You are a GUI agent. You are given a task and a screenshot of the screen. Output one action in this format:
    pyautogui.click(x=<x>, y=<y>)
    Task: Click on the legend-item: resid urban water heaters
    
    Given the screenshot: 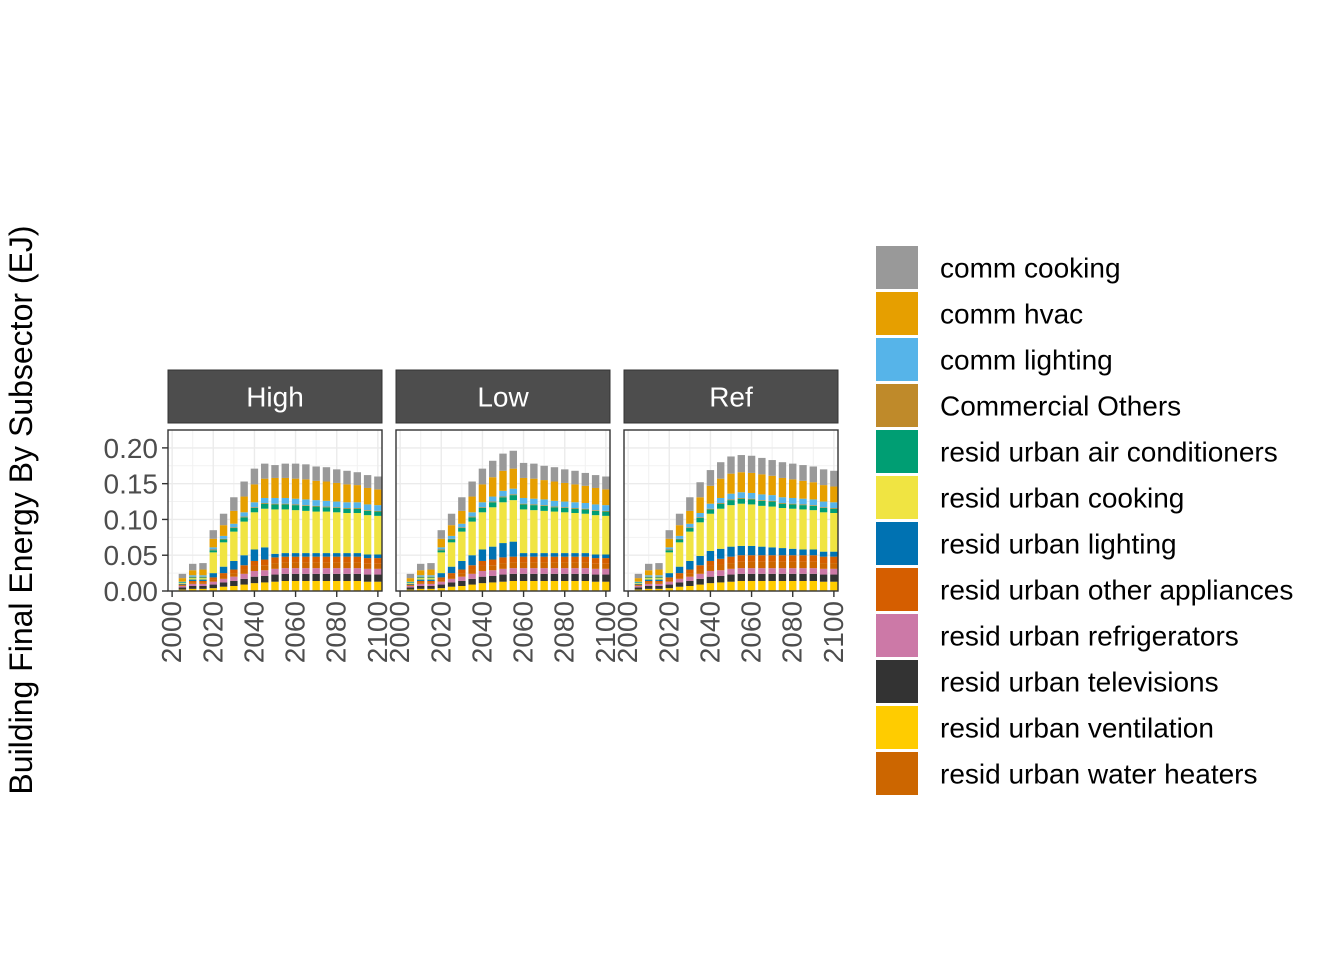 What is the action you would take?
    pyautogui.click(x=1067, y=773)
    